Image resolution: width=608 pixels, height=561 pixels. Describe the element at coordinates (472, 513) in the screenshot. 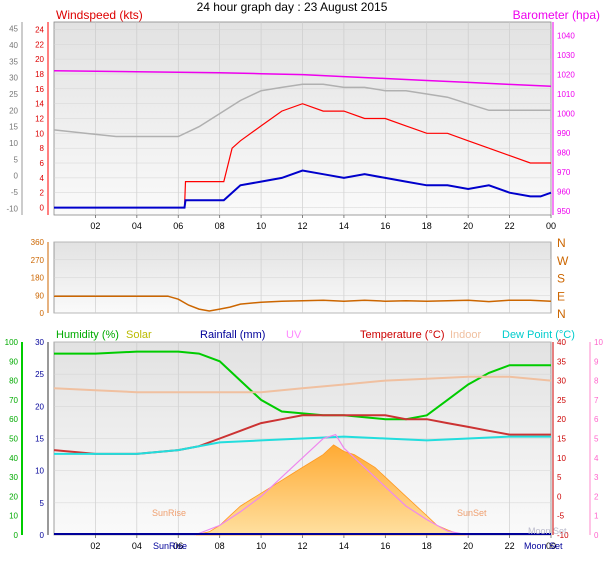

I see `astro-annotation: SunSet` at that location.